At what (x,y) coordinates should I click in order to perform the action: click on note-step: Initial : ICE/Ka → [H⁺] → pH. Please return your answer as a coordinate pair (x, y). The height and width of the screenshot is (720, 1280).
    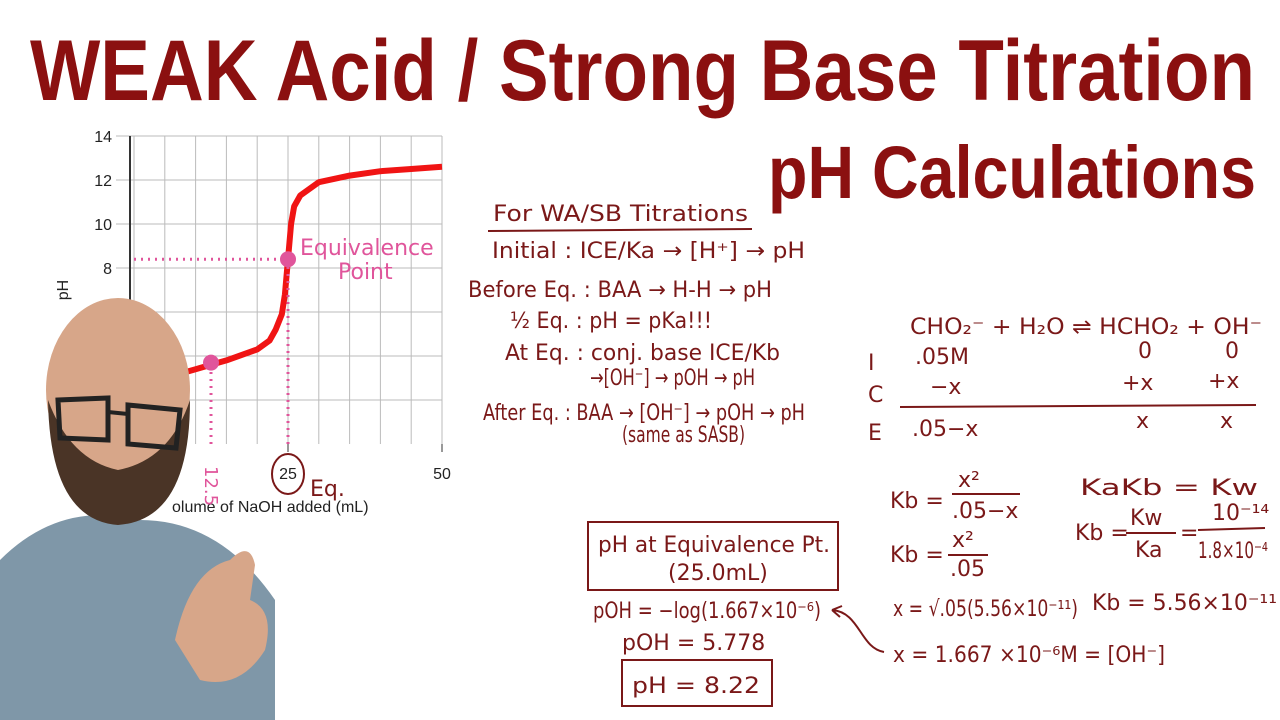
    Looking at the image, I should click on (648, 251).